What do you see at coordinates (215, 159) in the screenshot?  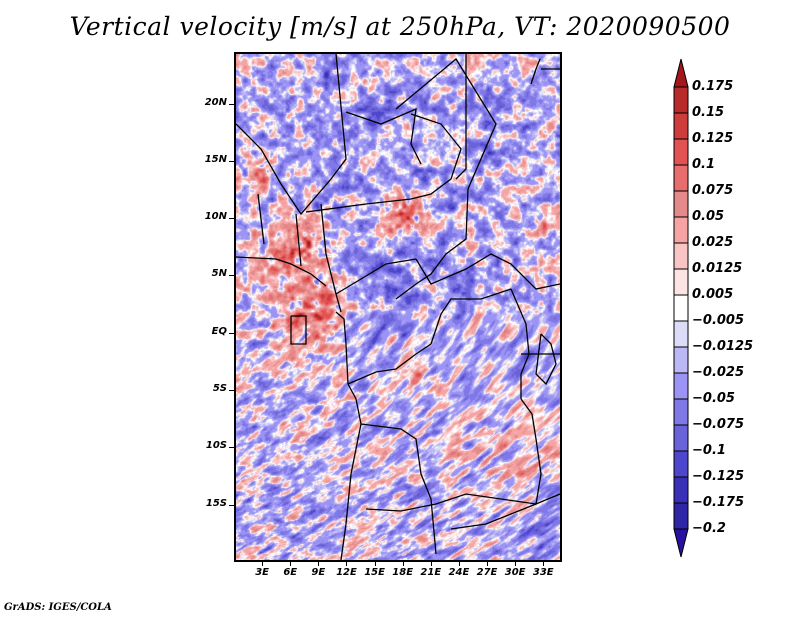 I see `y-tick-label: 15N` at bounding box center [215, 159].